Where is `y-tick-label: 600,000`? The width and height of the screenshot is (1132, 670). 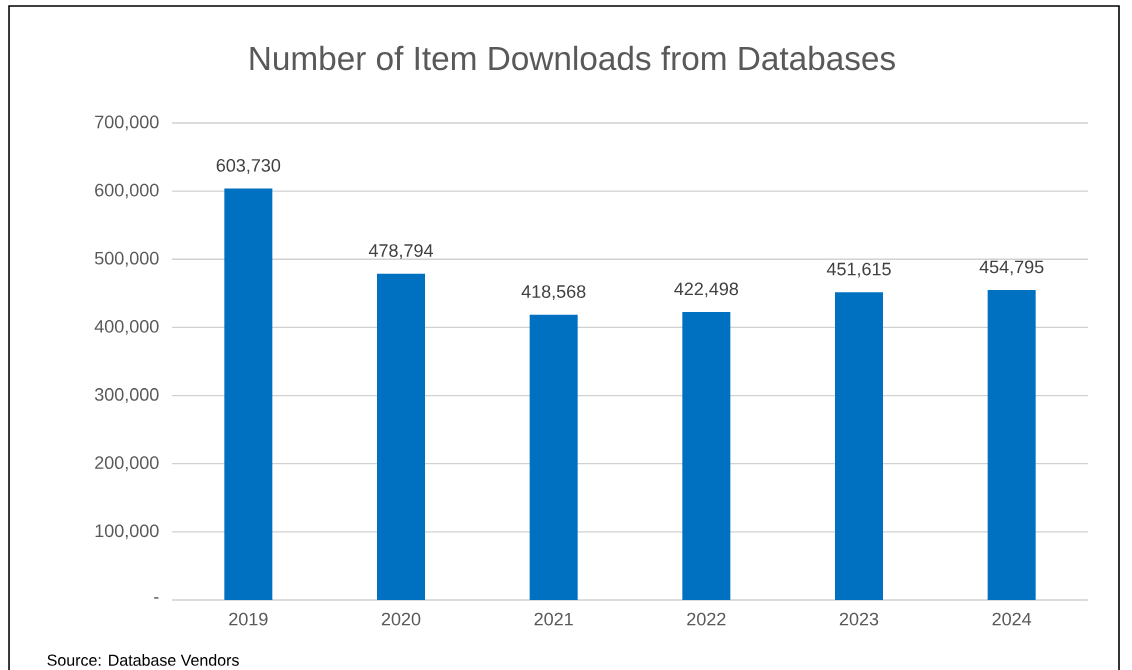 y-tick-label: 600,000 is located at coordinates (127, 191).